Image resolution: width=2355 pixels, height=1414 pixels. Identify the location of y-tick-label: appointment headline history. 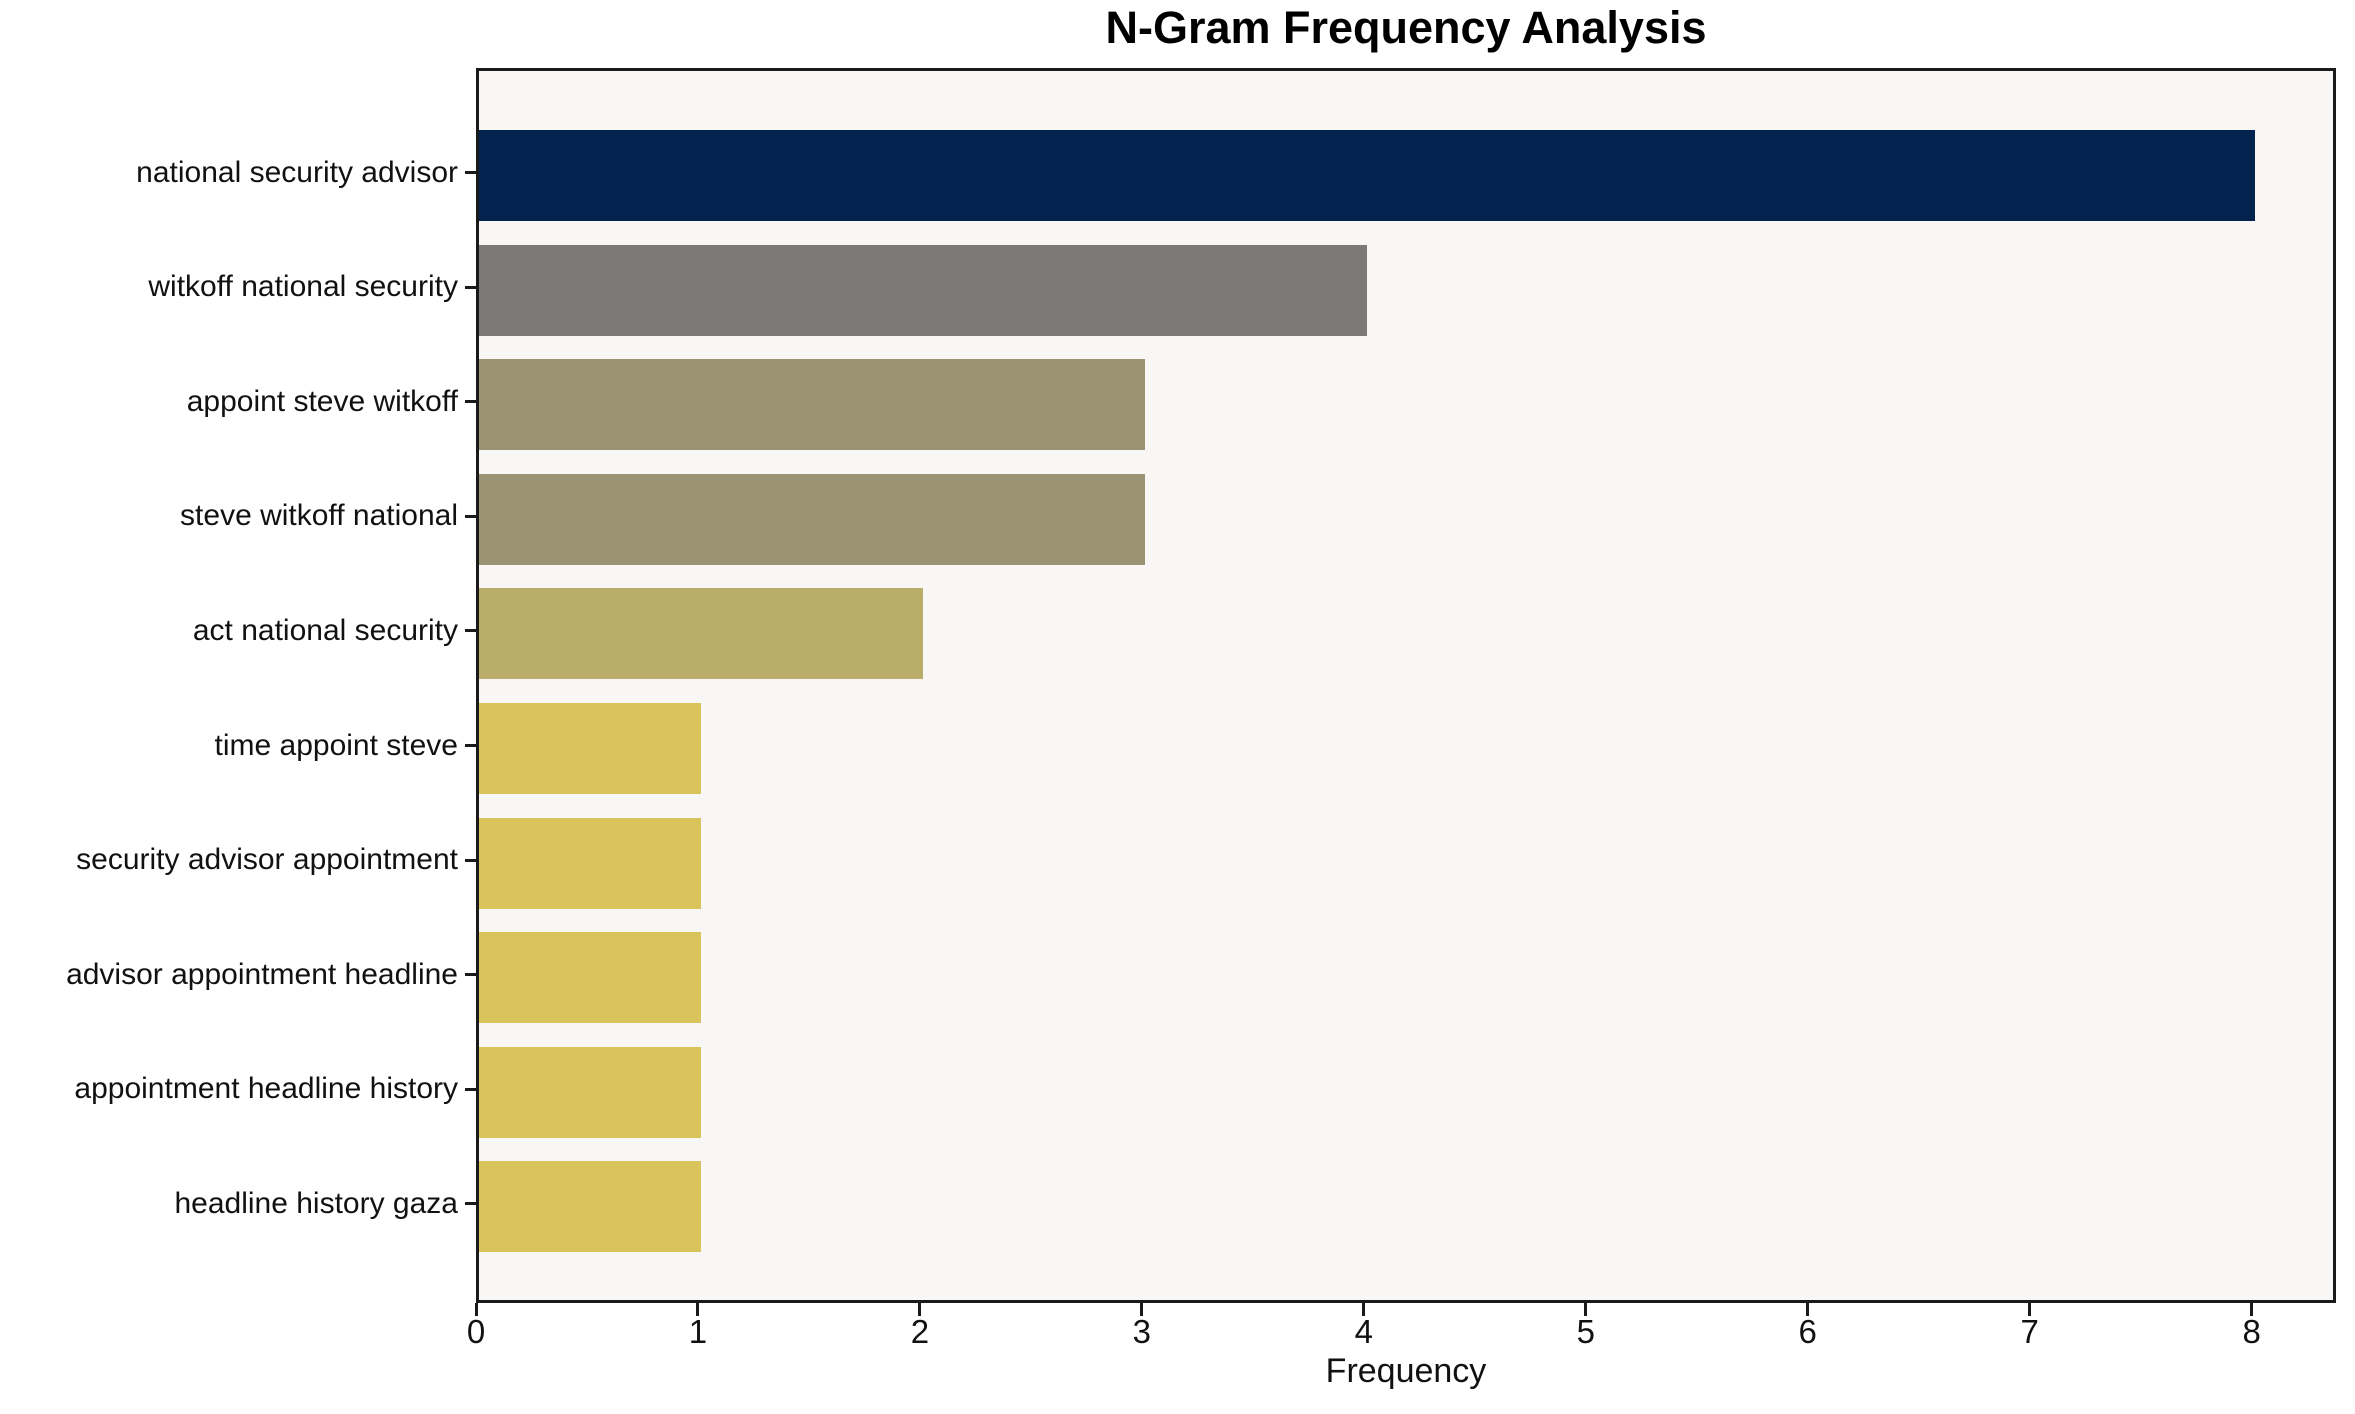
(266, 1089).